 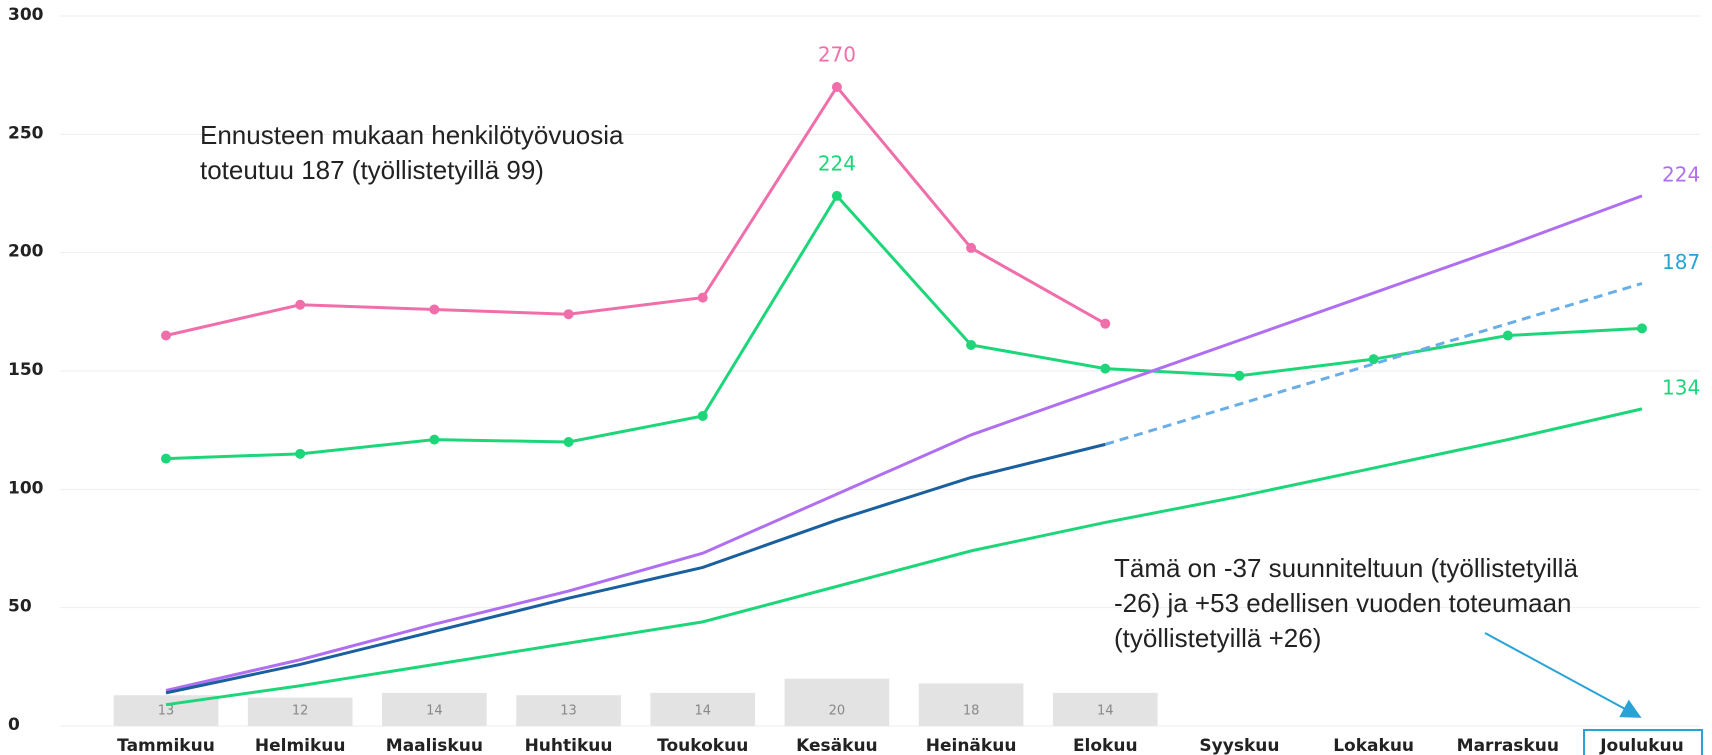 What do you see at coordinates (569, 745) in the screenshot?
I see `x-tick-label: Huhtikuu` at bounding box center [569, 745].